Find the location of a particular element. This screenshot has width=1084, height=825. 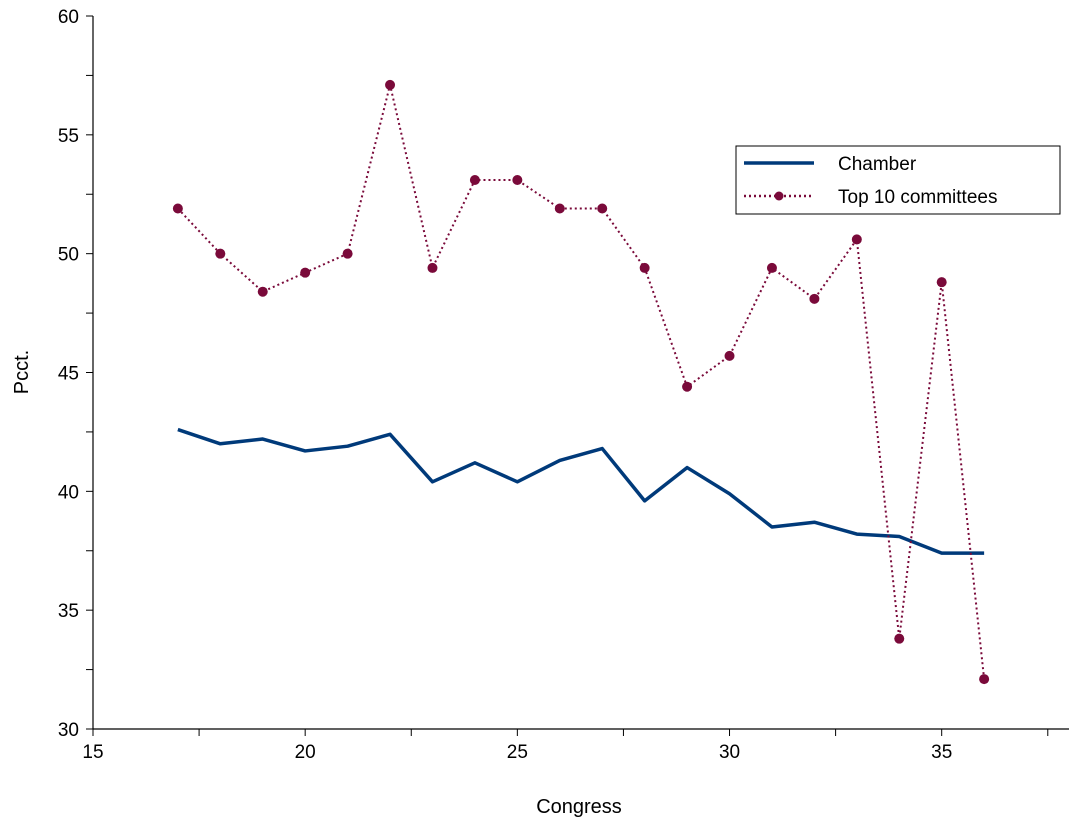

x-axis-title: Congress is located at coordinates (579, 807).